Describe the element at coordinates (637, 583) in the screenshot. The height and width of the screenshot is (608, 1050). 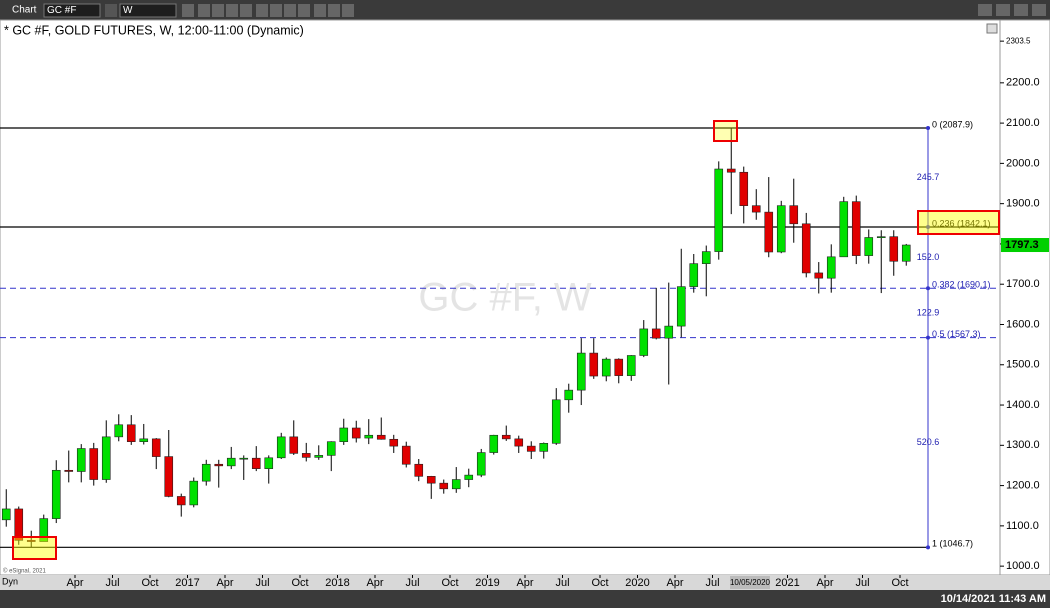
I see `x-tick-label: 2020` at that location.